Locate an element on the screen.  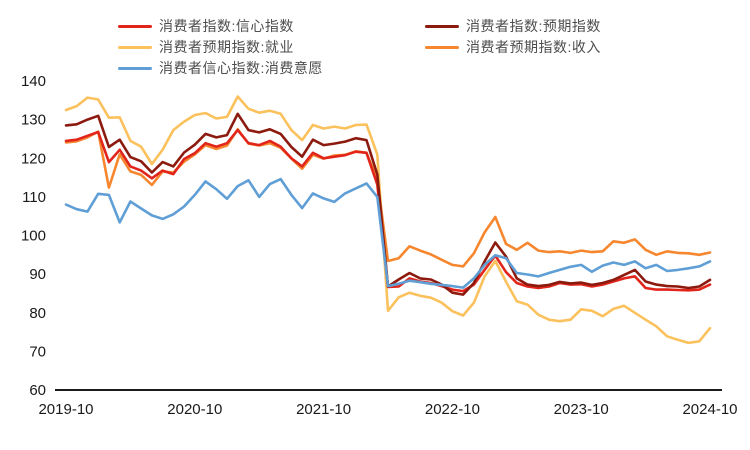
y-axis-tick-label: 80 is located at coordinates (37, 313).